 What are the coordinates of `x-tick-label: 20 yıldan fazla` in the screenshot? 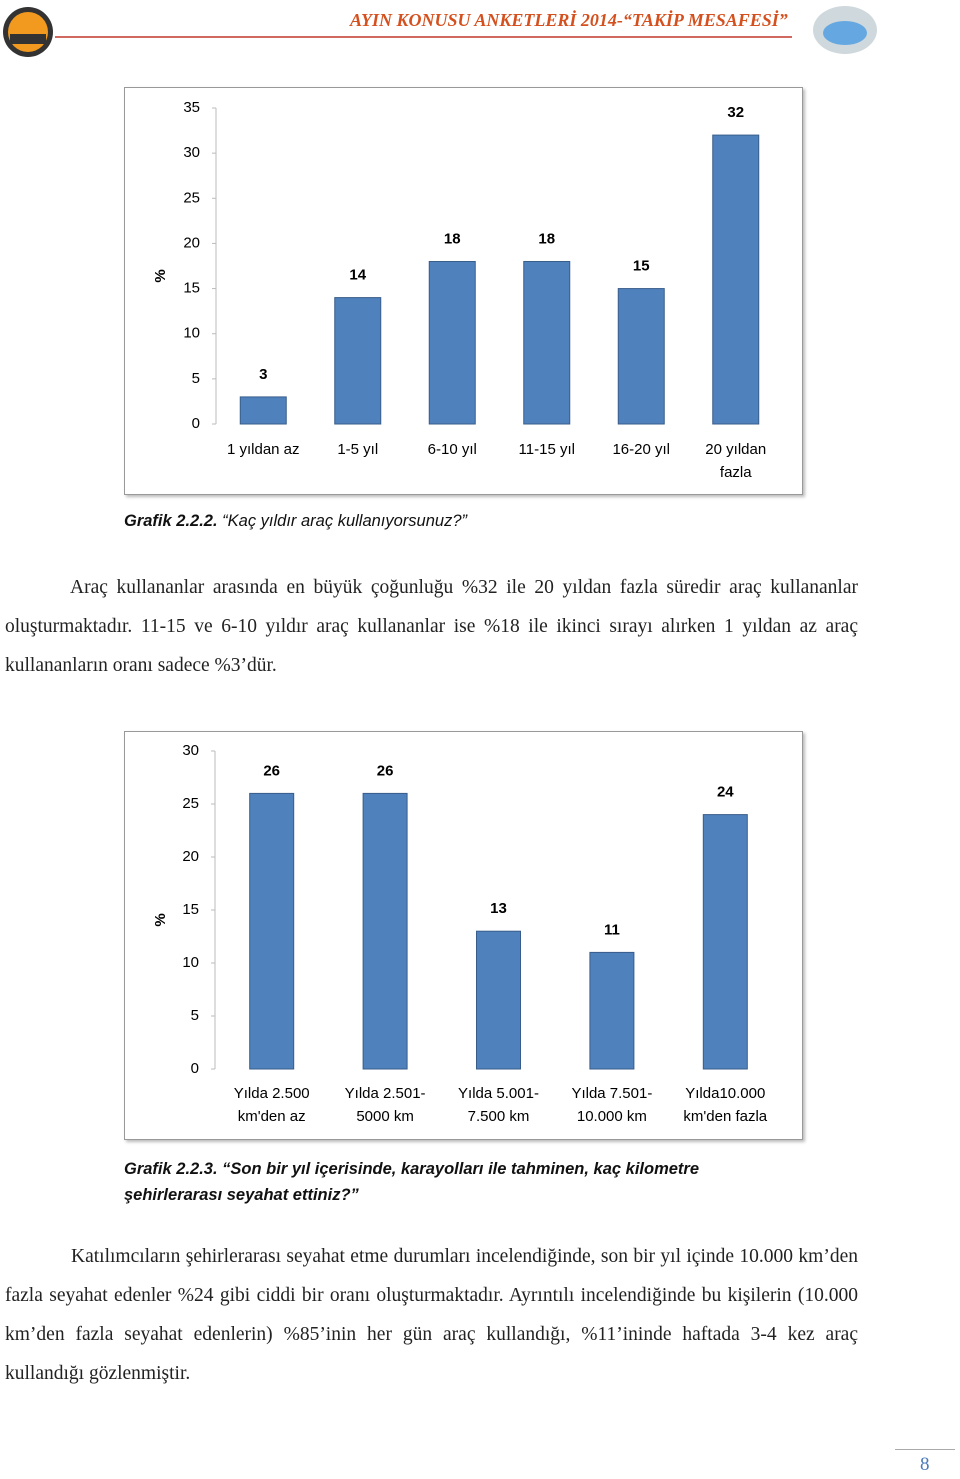 It's located at (736, 461).